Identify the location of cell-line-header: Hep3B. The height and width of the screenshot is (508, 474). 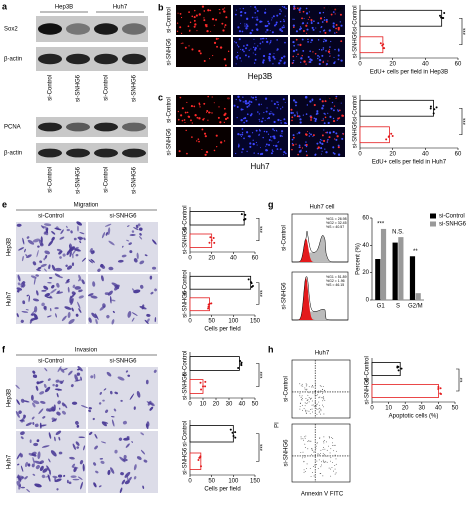
(64, 8).